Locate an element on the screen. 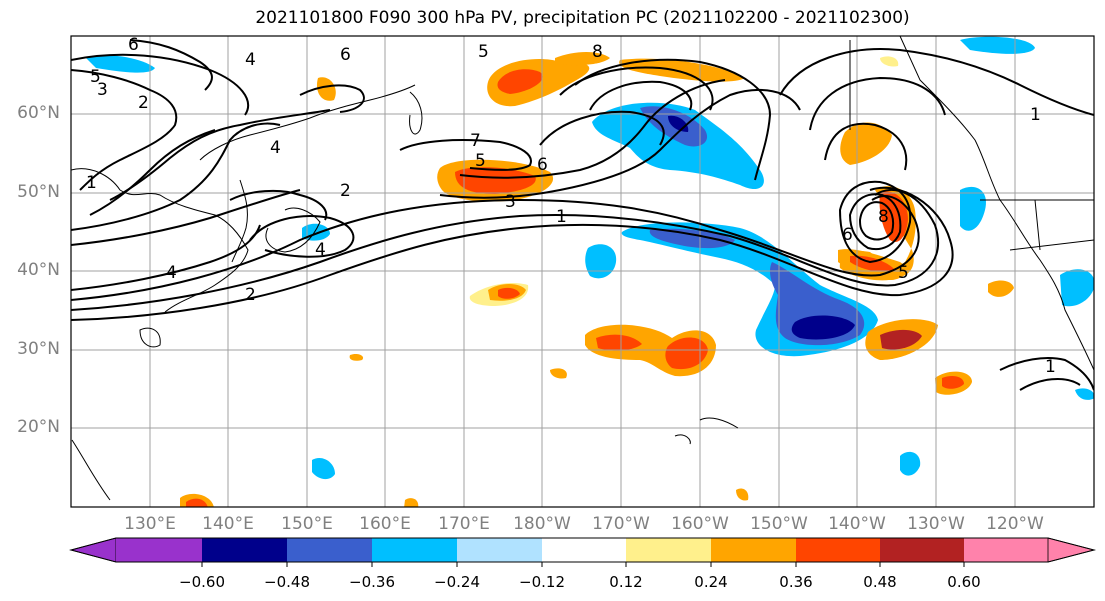 This screenshot has height=601, width=1105. lon-label: 140°E is located at coordinates (228, 524).